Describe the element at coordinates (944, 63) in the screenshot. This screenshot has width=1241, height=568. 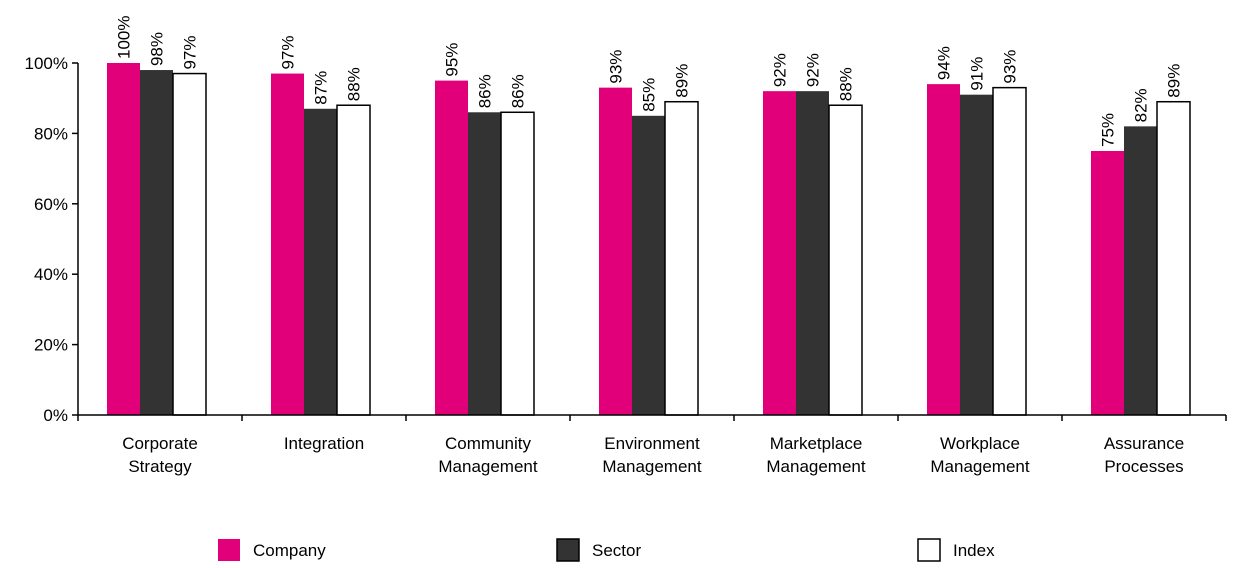
I see `value-label: 94%` at that location.